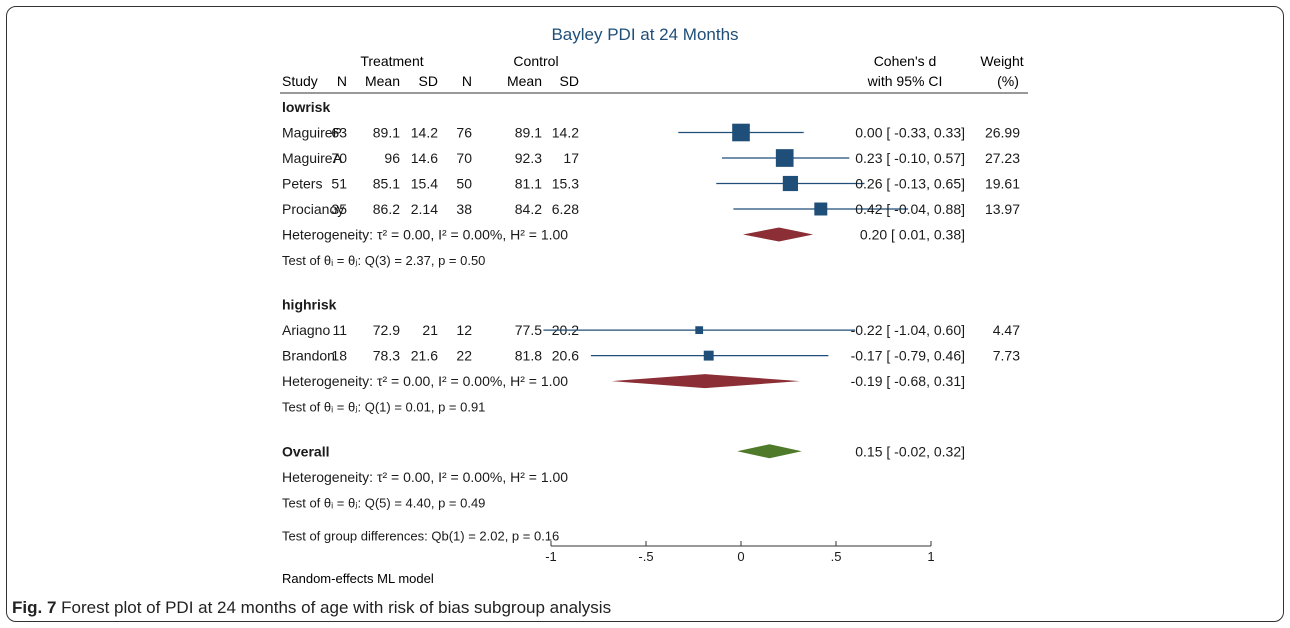 This screenshot has height=628, width=1290. Describe the element at coordinates (358, 578) in the screenshot. I see `footnote: Random-effects ML model` at that location.